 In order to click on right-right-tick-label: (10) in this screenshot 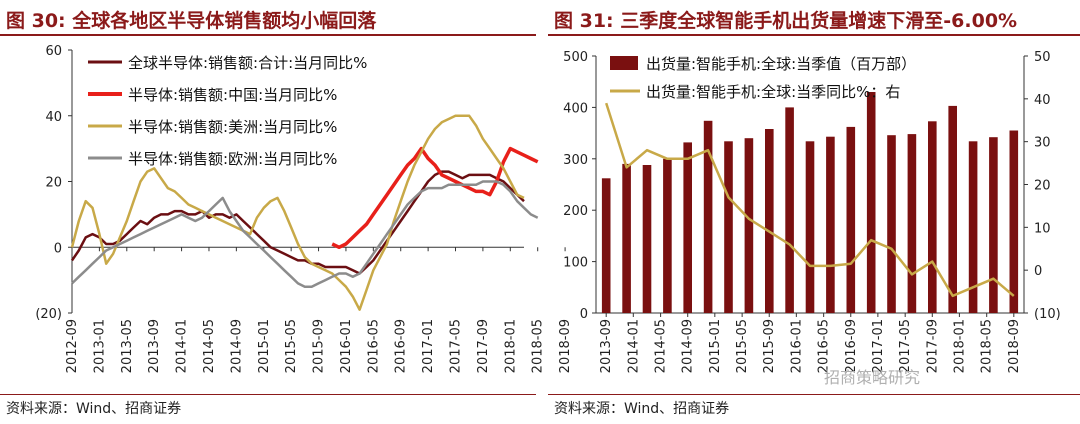, I will do `click(1047, 314)`.